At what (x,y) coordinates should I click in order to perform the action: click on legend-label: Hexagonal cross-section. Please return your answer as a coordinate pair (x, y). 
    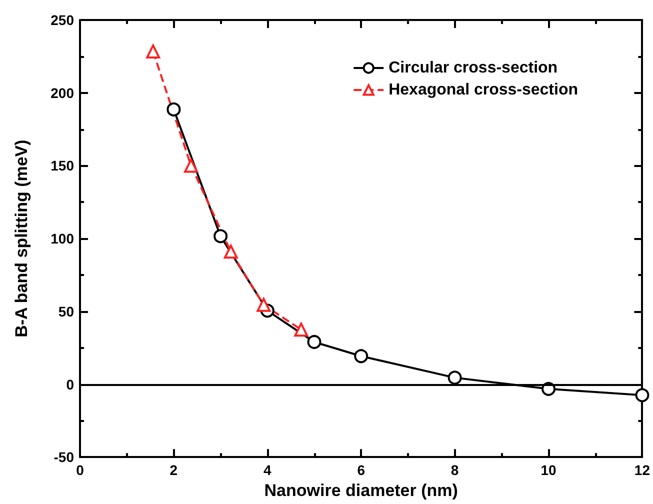
    Looking at the image, I should click on (483, 90).